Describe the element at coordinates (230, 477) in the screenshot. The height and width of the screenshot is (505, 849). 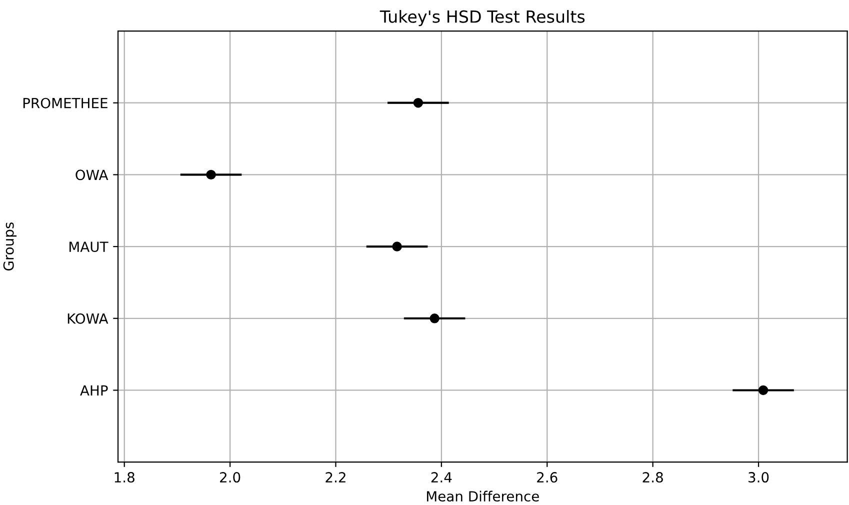
I see `x-tick-label: 2.0` at that location.